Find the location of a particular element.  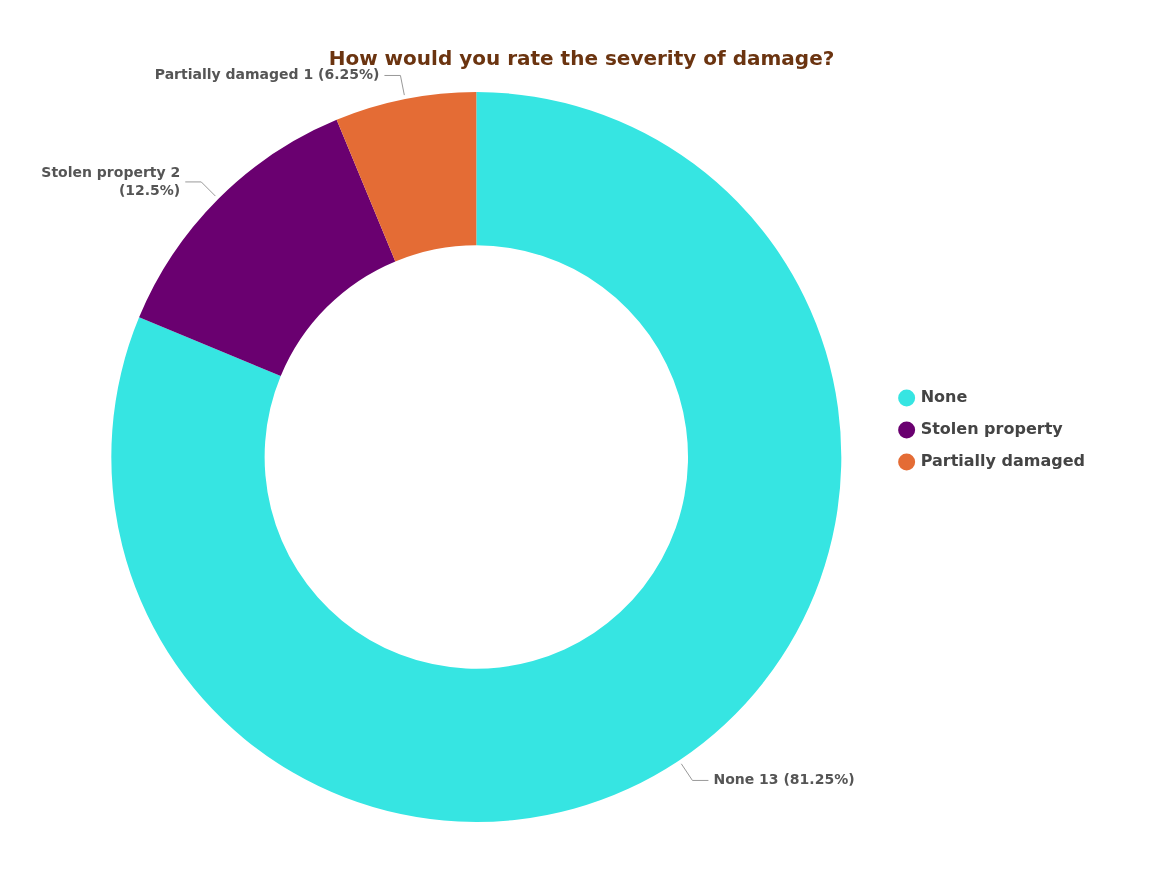

data-label: Stolen property 2 (12.5%) is located at coordinates (111, 180).